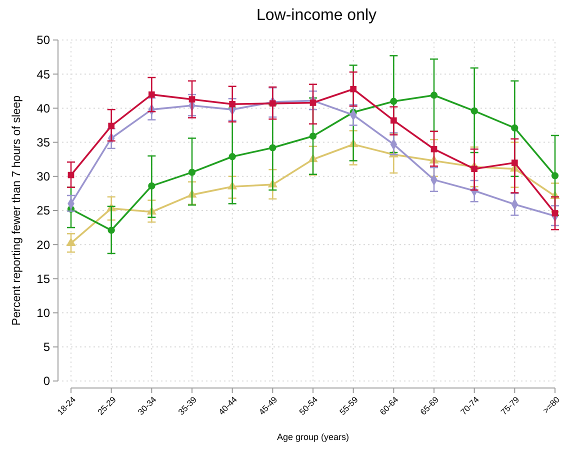 The height and width of the screenshot is (454, 567). Describe the element at coordinates (43, 143) in the screenshot. I see `y-tick-label: 35` at that location.